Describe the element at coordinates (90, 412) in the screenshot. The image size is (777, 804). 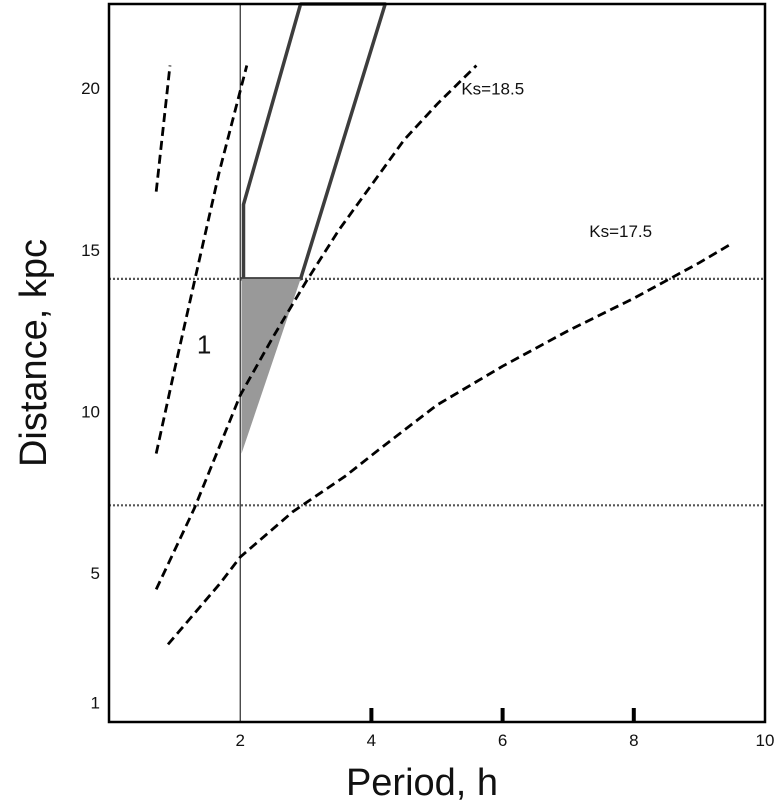
I see `y-tick-label: 10` at that location.